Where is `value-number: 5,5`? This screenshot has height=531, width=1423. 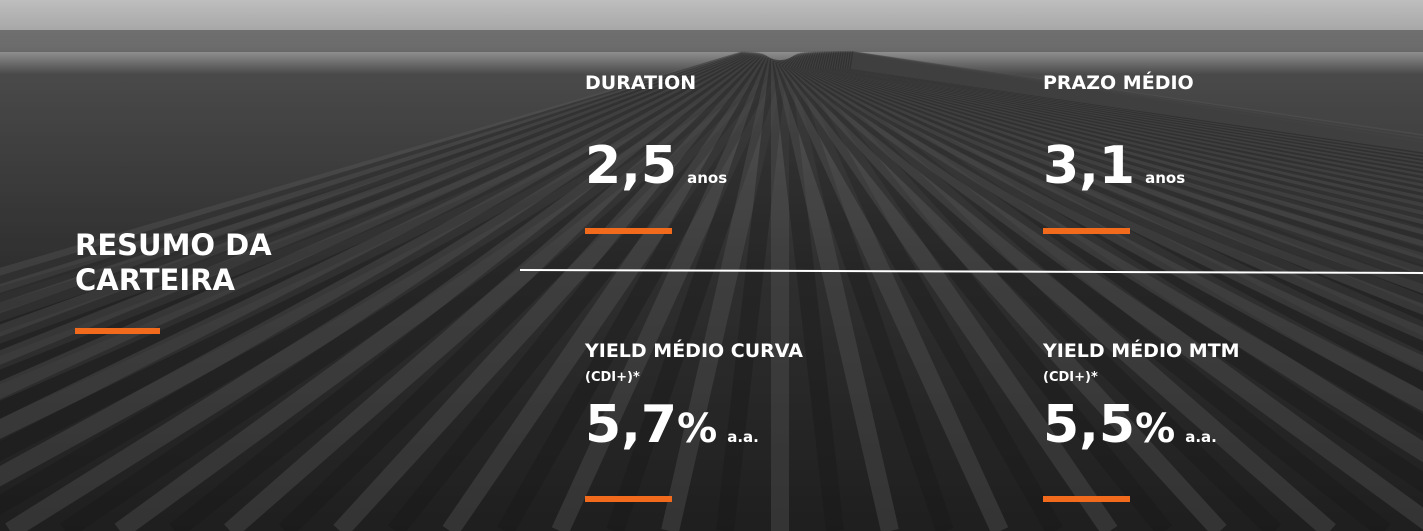 value-number: 5,5 is located at coordinates (1089, 425).